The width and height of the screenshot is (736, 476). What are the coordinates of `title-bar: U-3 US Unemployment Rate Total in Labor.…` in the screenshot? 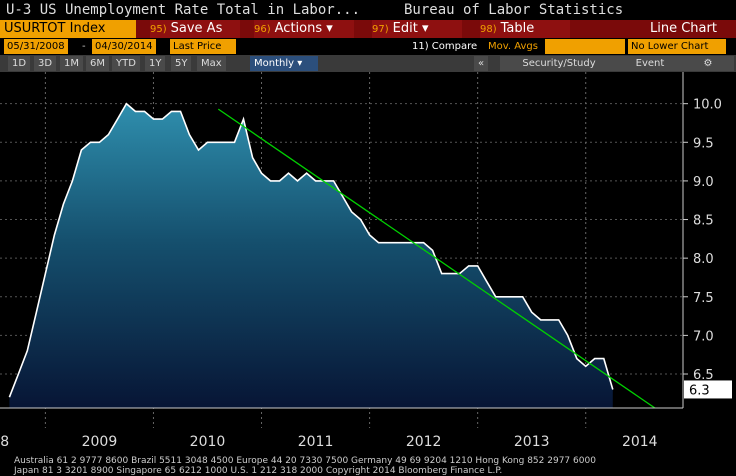 It's located at (368, 10).